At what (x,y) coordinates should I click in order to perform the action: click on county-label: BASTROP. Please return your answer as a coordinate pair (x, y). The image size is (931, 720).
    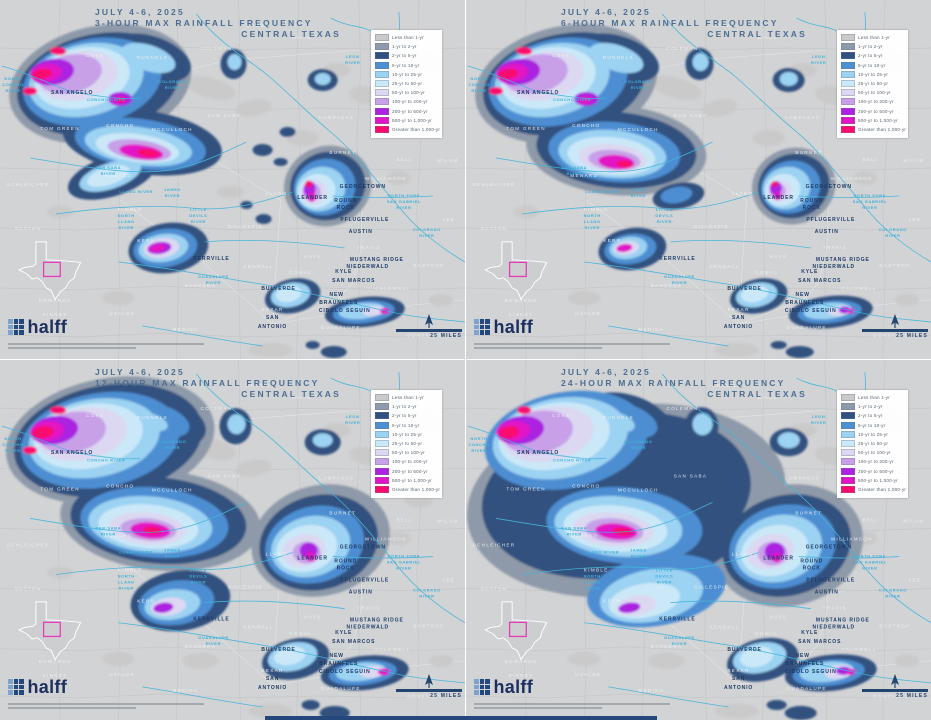
    Looking at the image, I should click on (428, 265).